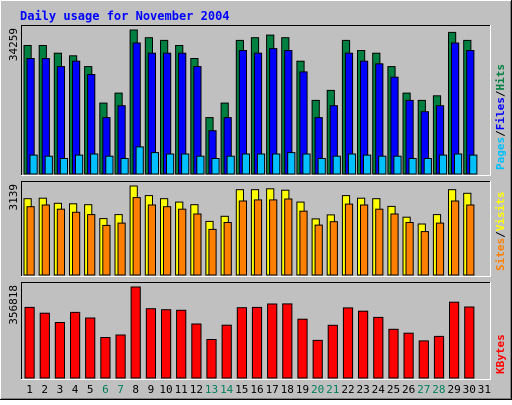 Image resolution: width=512 pixels, height=405 pixels. What do you see at coordinates (317, 389) in the screenshot?
I see `day-label-20: 20` at bounding box center [317, 389].